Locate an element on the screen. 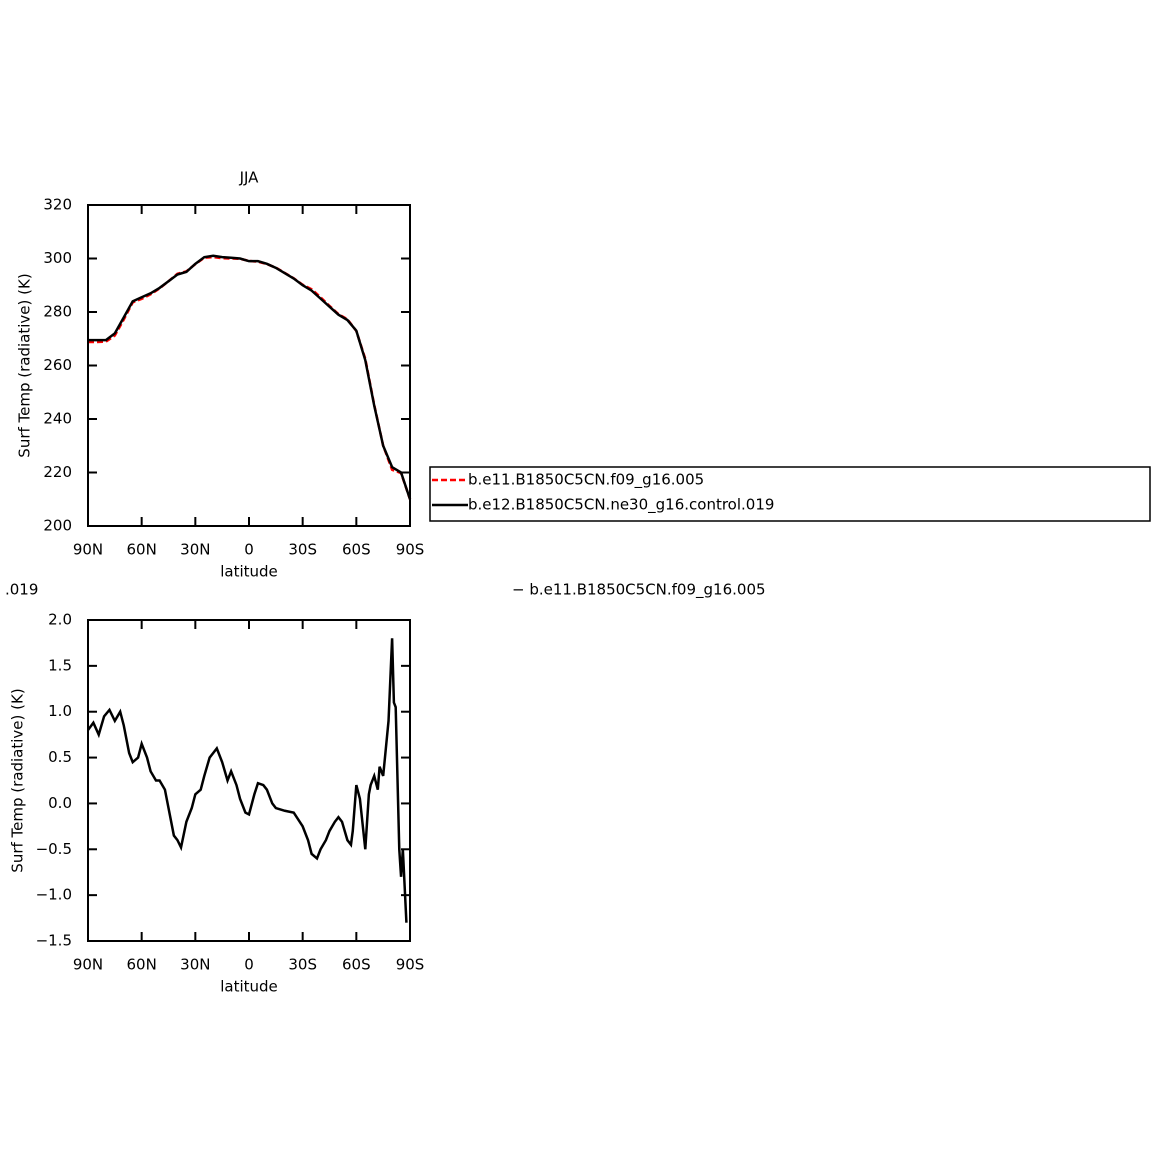 The height and width of the screenshot is (1163, 1167). legend-label: b.e11.B1850C5CN.f09_g16.005 is located at coordinates (586, 480).